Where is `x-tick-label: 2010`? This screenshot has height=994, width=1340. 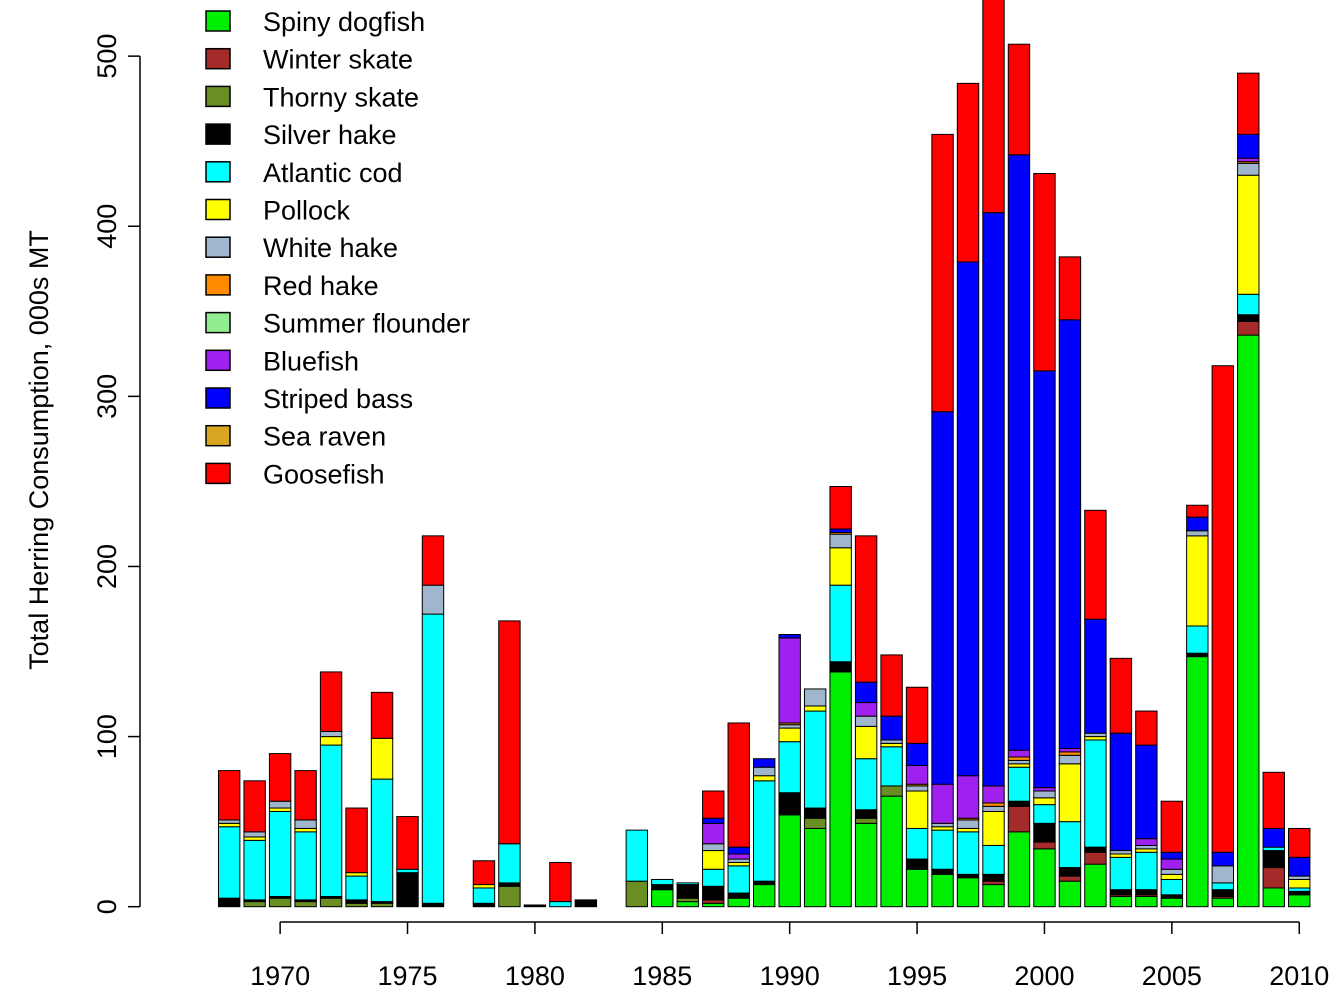
x-tick-label: 2010 is located at coordinates (1299, 976).